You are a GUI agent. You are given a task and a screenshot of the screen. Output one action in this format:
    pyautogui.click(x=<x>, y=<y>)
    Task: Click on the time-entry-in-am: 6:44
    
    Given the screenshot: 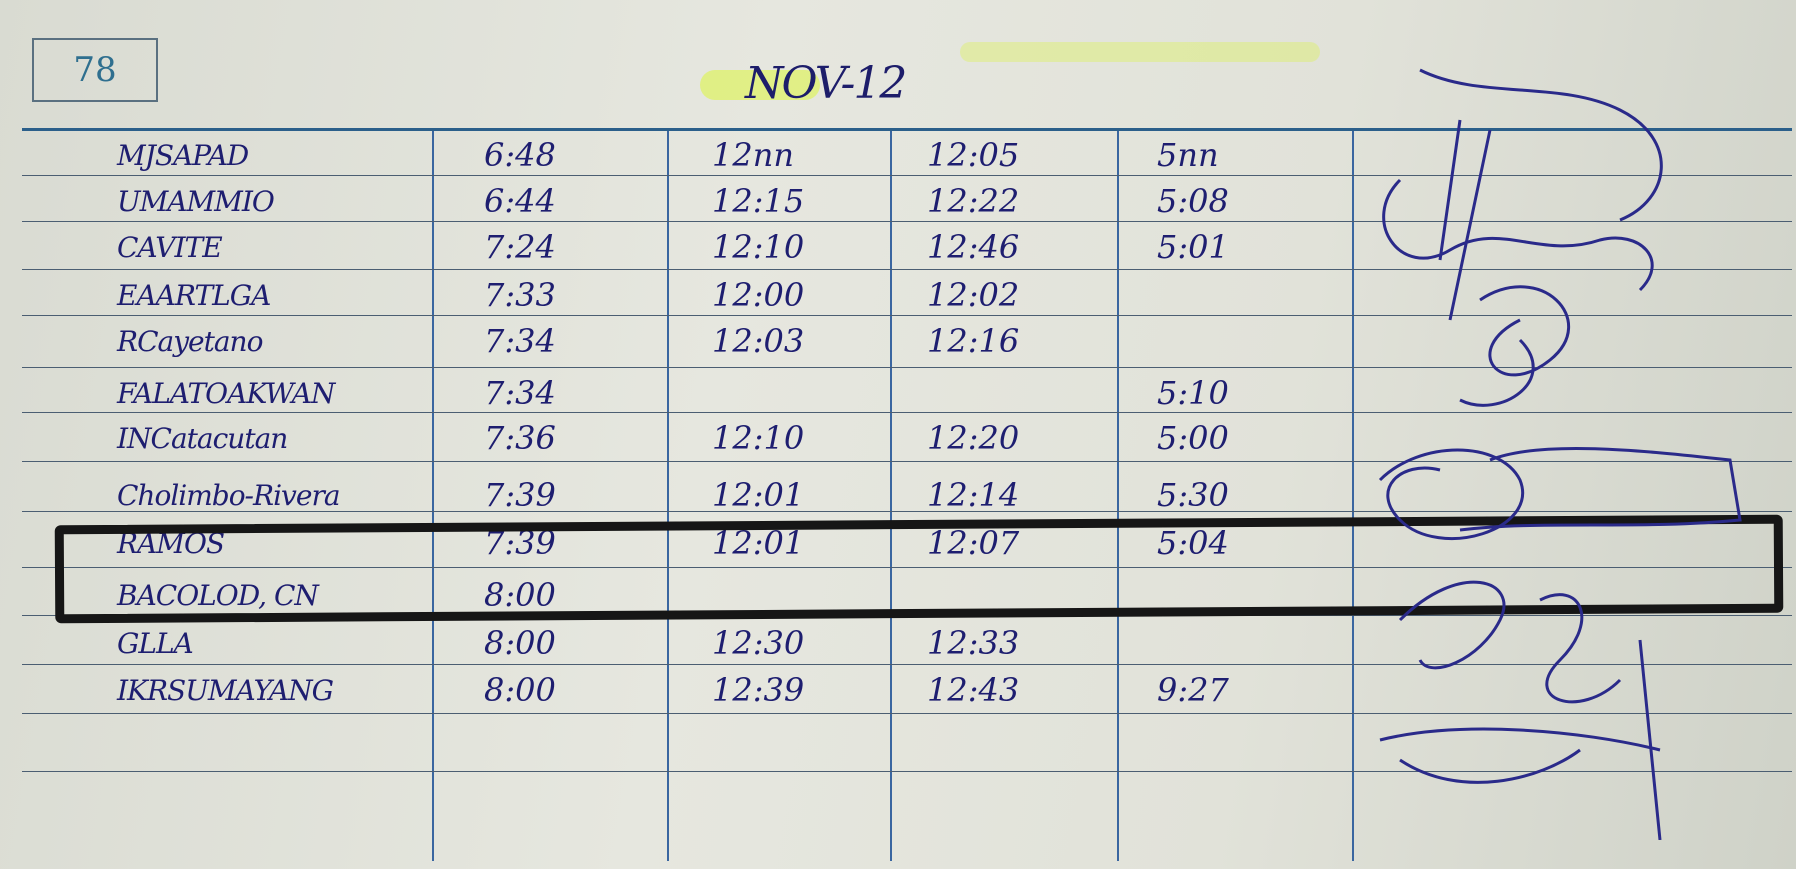 What is the action you would take?
    pyautogui.click(x=520, y=201)
    